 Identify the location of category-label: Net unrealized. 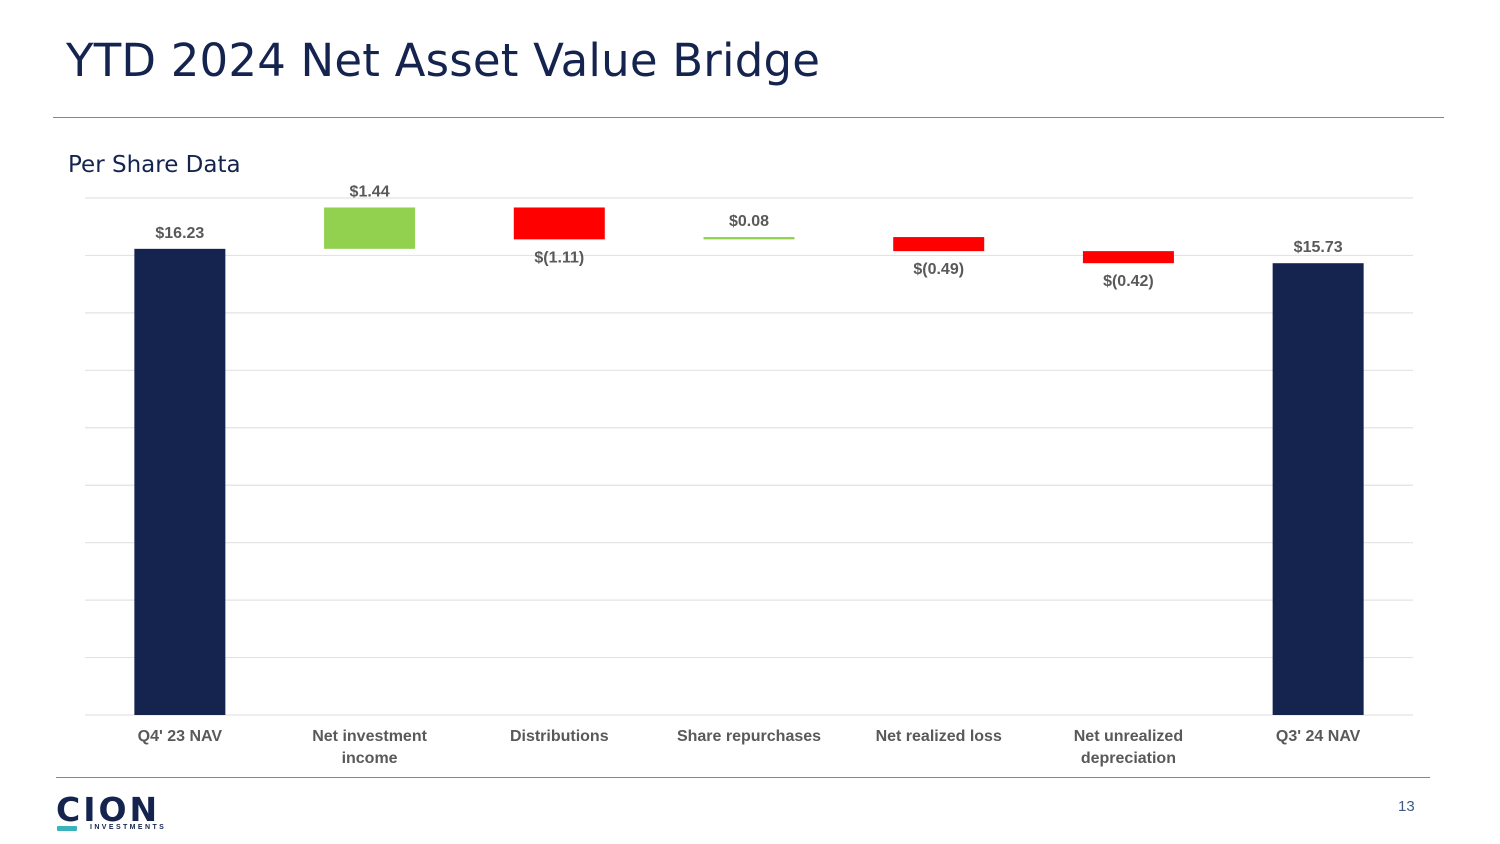
(1128, 736).